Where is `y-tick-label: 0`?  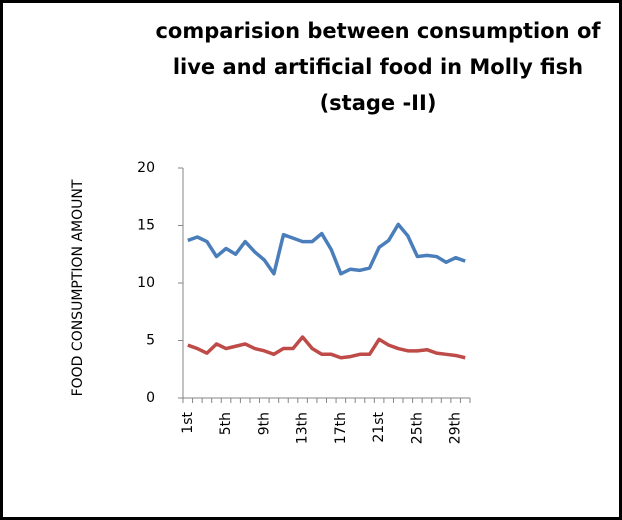
y-tick-label: 0 is located at coordinates (150, 398).